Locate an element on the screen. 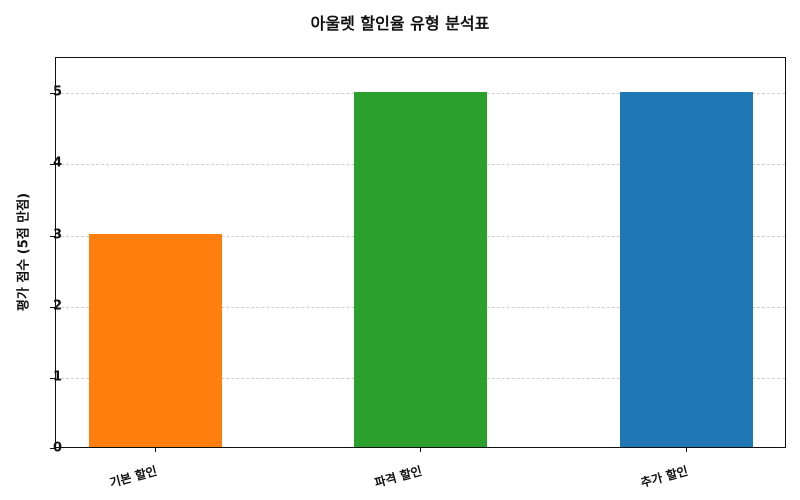 The width and height of the screenshot is (800, 500). y-tick-label: 1 is located at coordinates (57, 377).